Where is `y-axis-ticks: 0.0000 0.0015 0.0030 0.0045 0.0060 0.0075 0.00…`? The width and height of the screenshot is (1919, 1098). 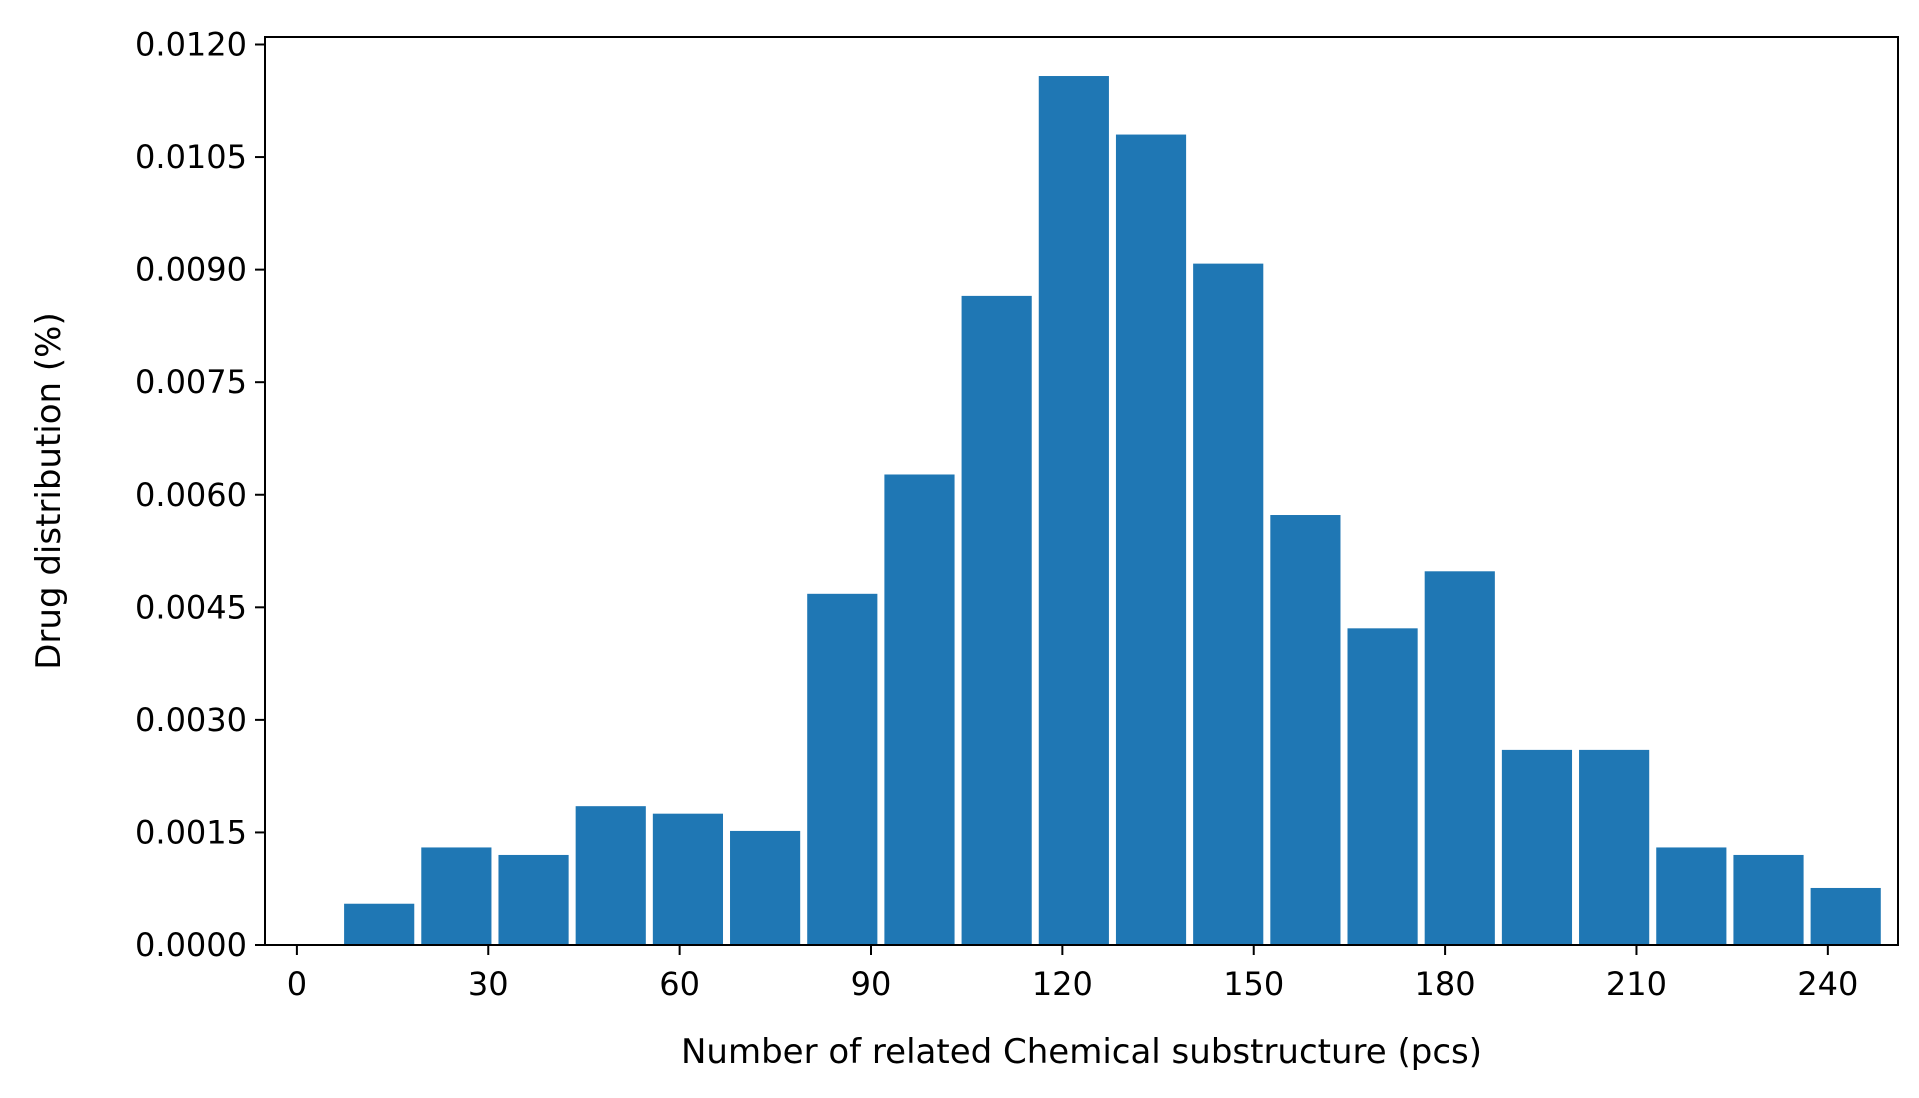
y-axis-ticks: 0.0000 0.0015 0.0030 0.0045 0.0060 0.0075 0.00… is located at coordinates (200, 495).